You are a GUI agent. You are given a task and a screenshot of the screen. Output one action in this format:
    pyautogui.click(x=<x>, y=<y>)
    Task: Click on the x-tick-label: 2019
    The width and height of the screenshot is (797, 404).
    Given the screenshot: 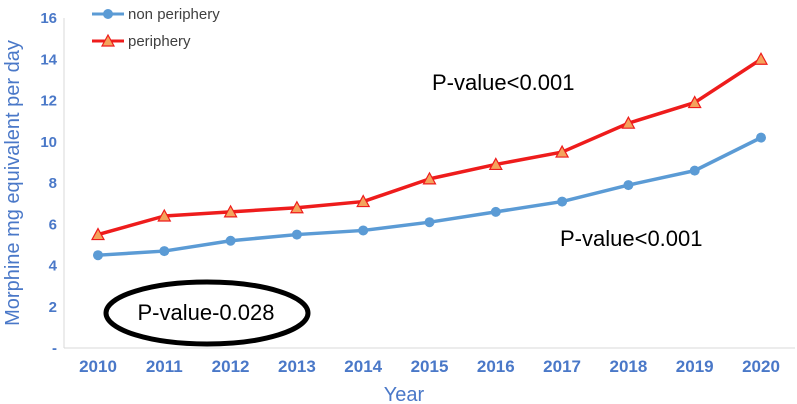 What is the action you would take?
    pyautogui.click(x=695, y=366)
    